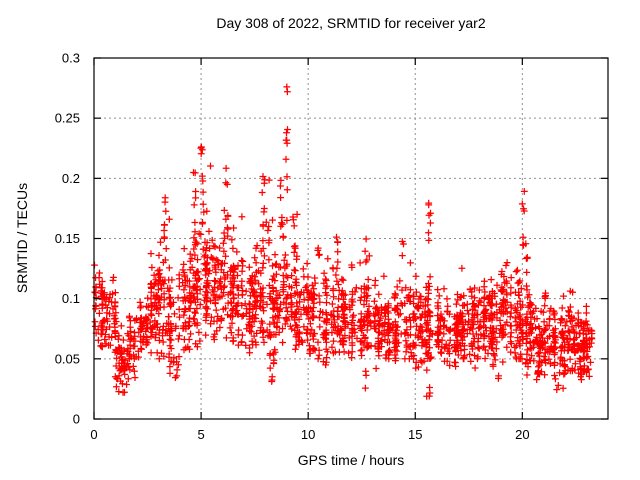 The height and width of the screenshot is (480, 640). Describe the element at coordinates (93, 434) in the screenshot. I see `x-tick-label: 0` at that location.